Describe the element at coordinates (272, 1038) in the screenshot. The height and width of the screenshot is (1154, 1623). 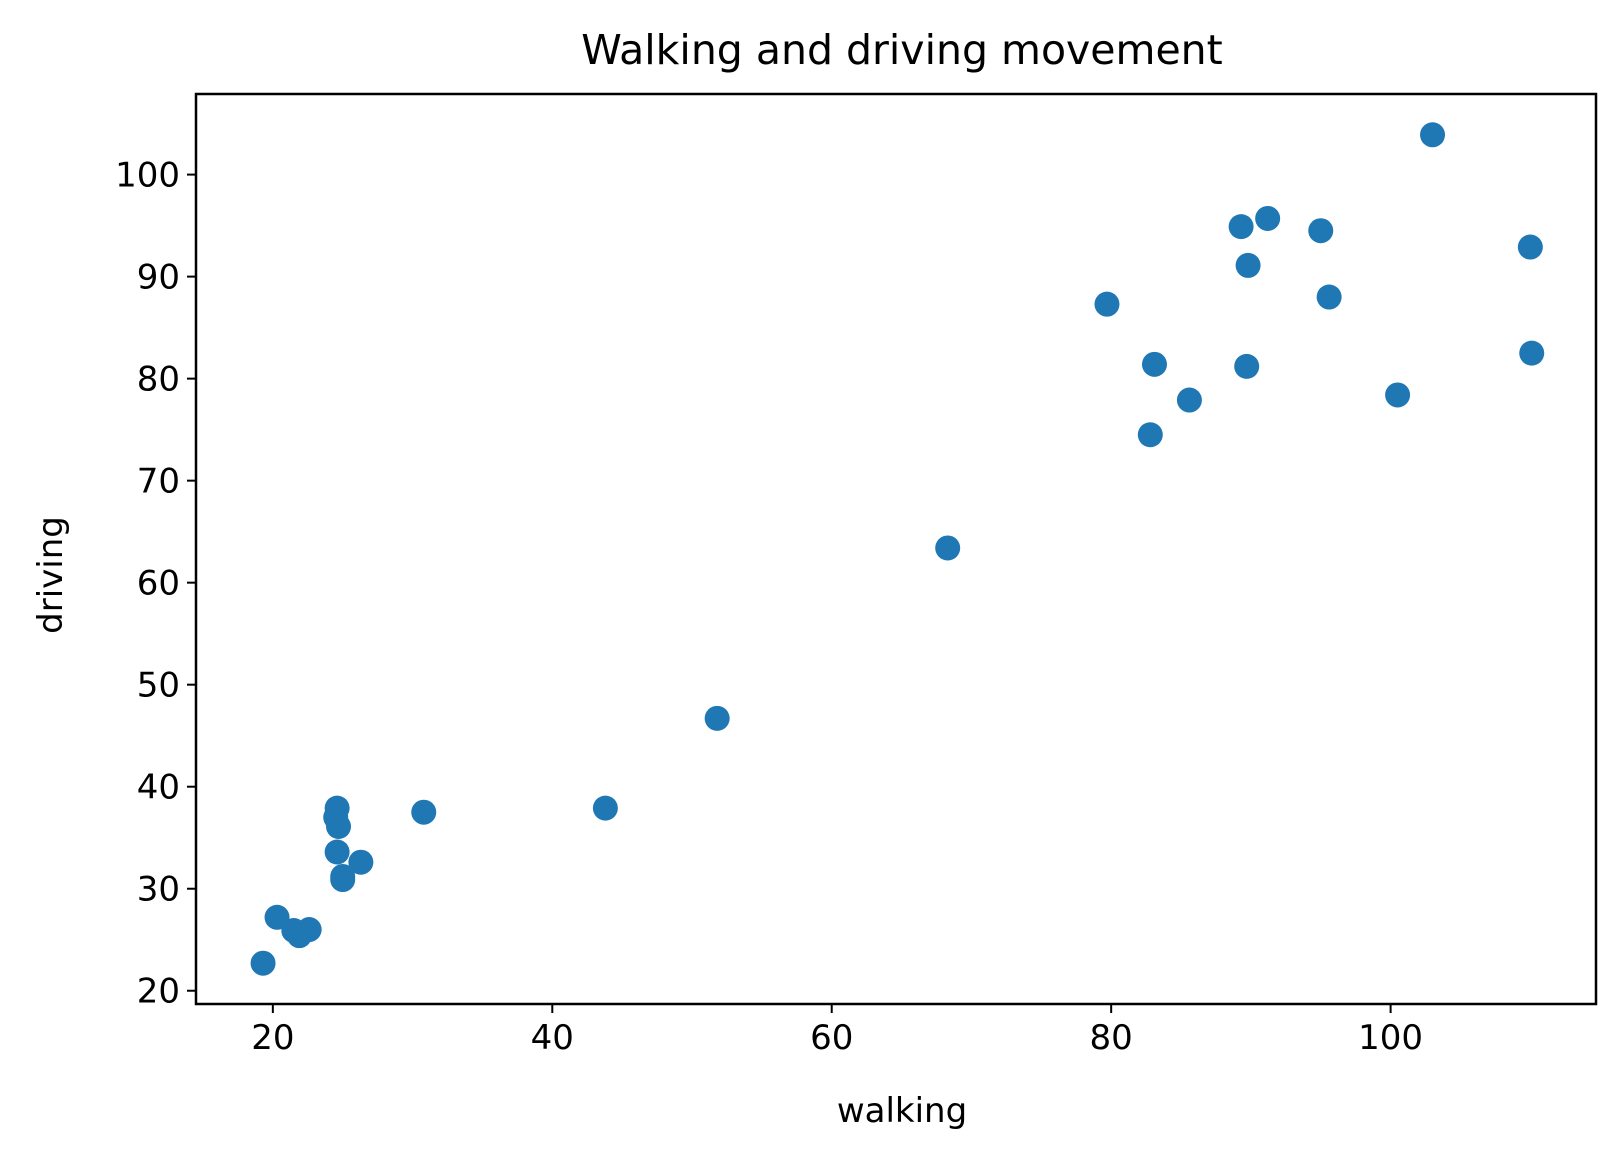
I see `x-tick-label: 20` at that location.